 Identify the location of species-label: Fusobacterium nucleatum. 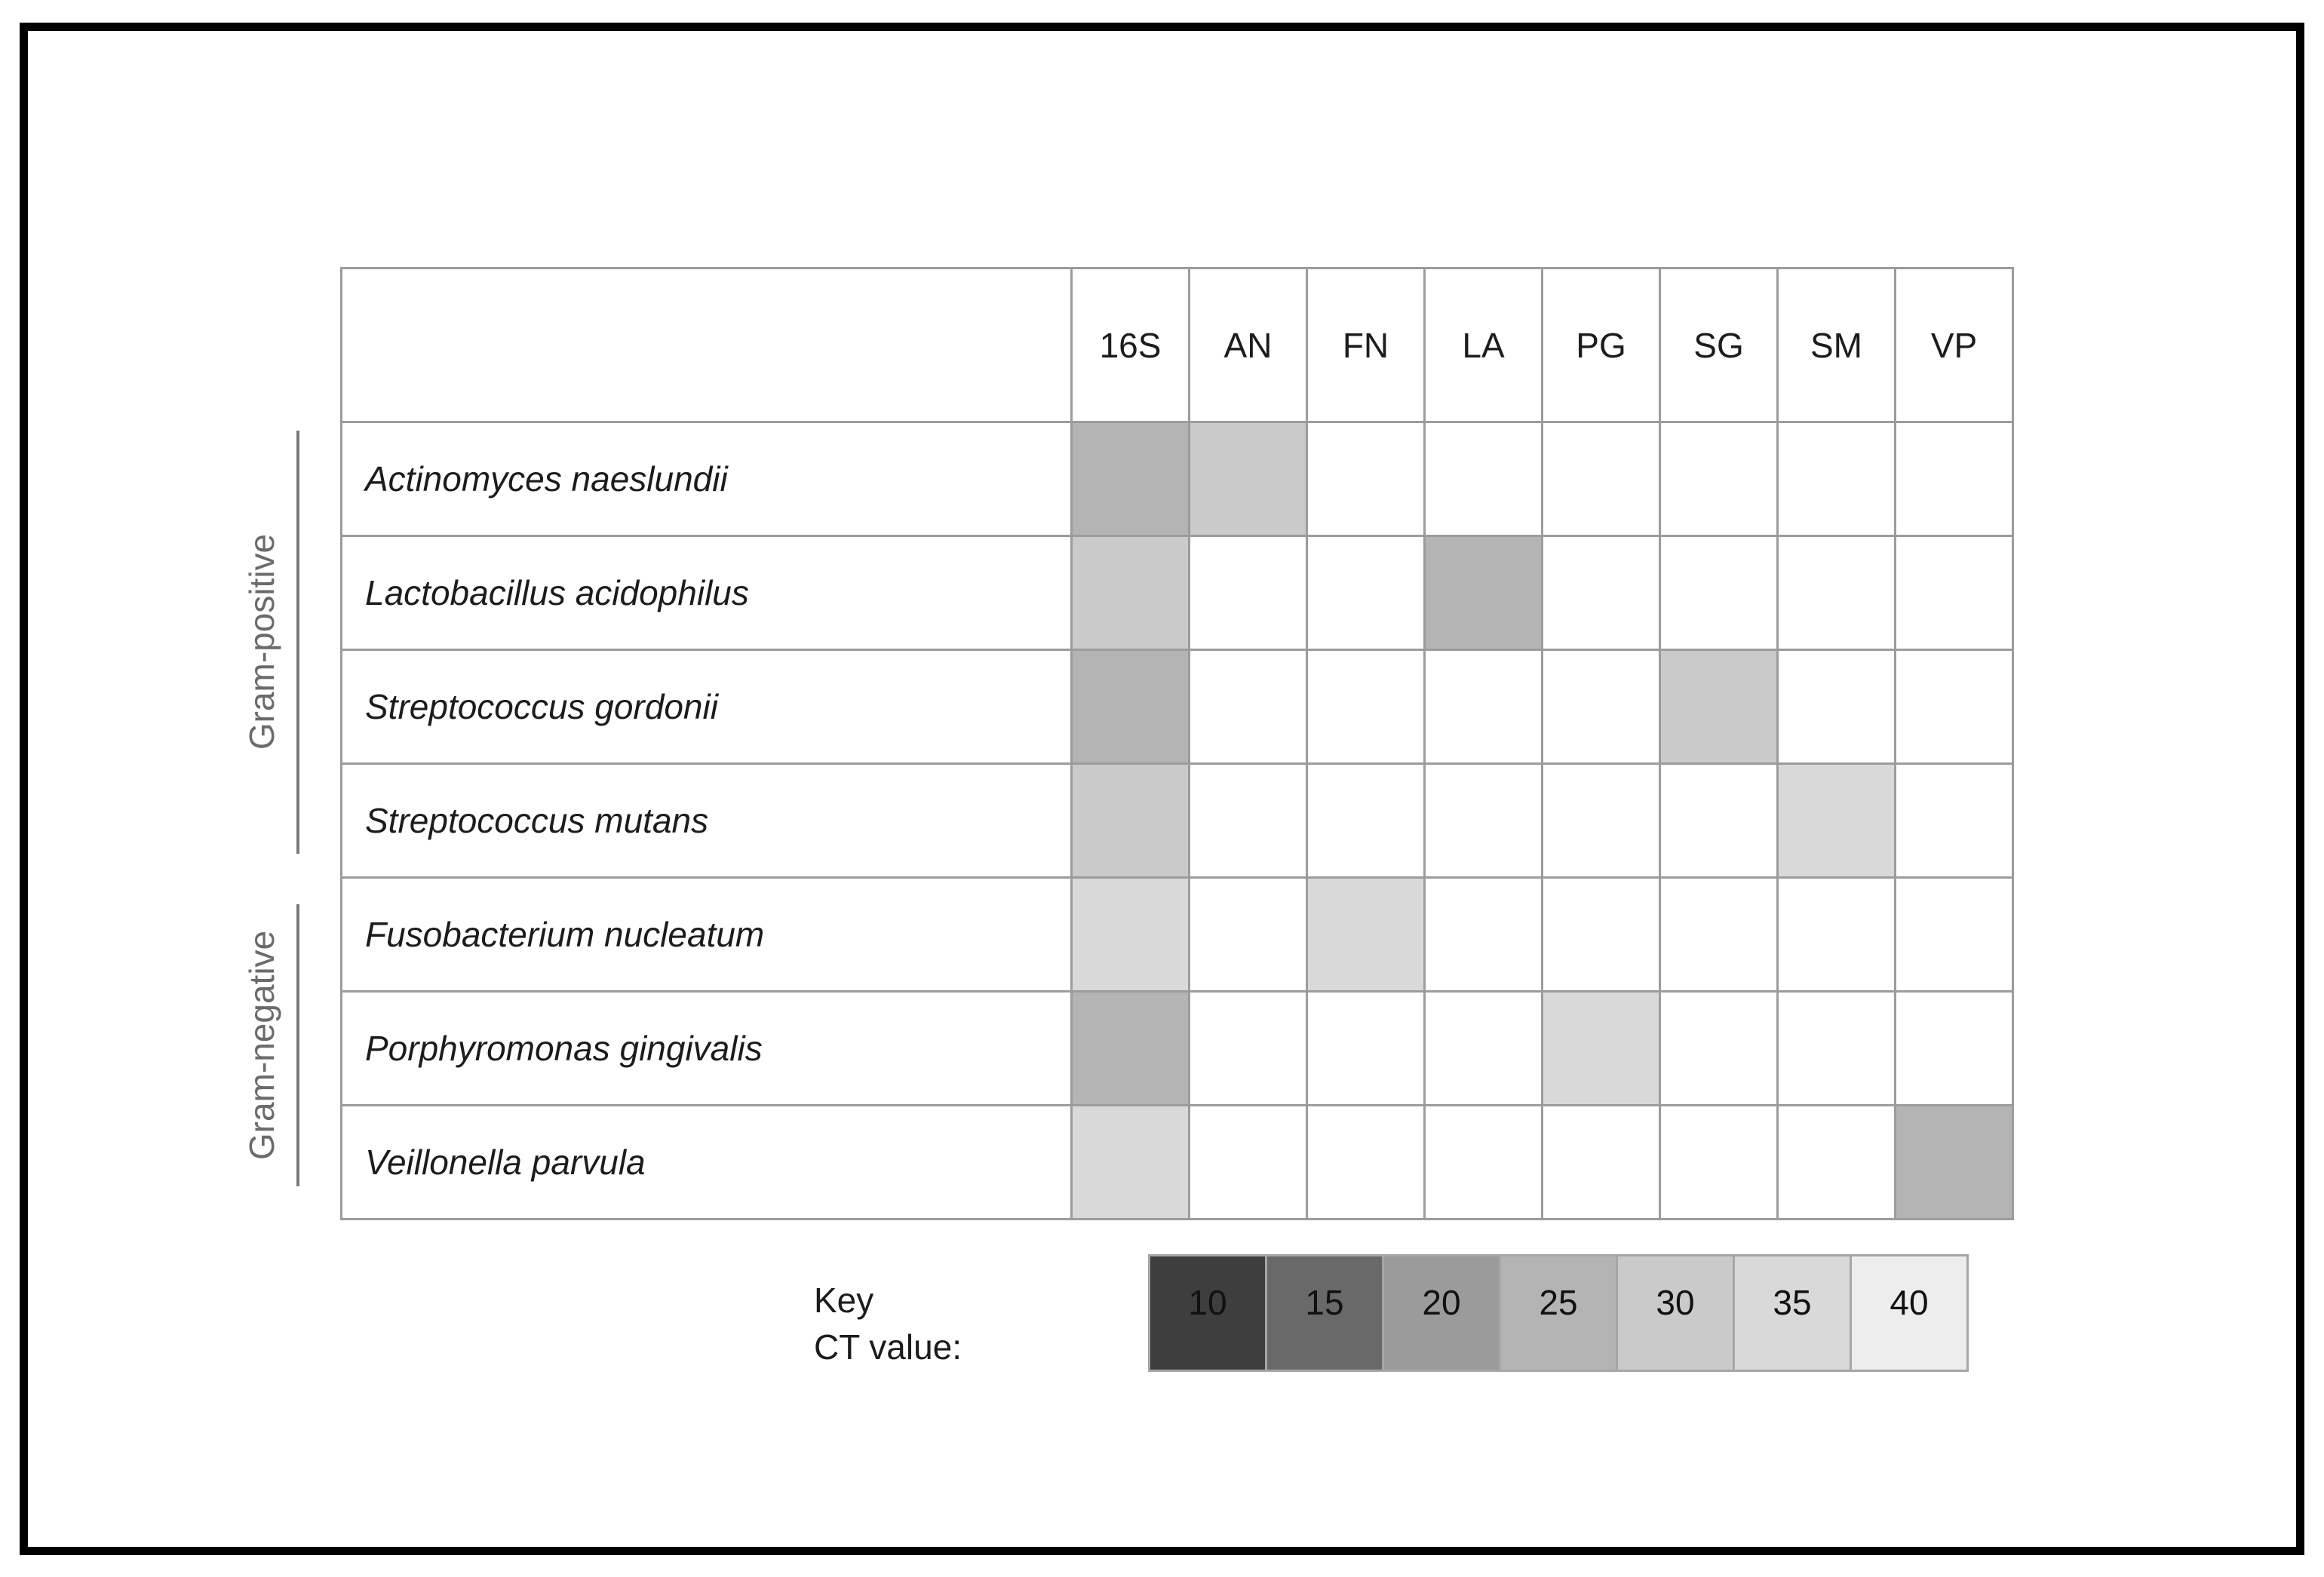
(706, 934).